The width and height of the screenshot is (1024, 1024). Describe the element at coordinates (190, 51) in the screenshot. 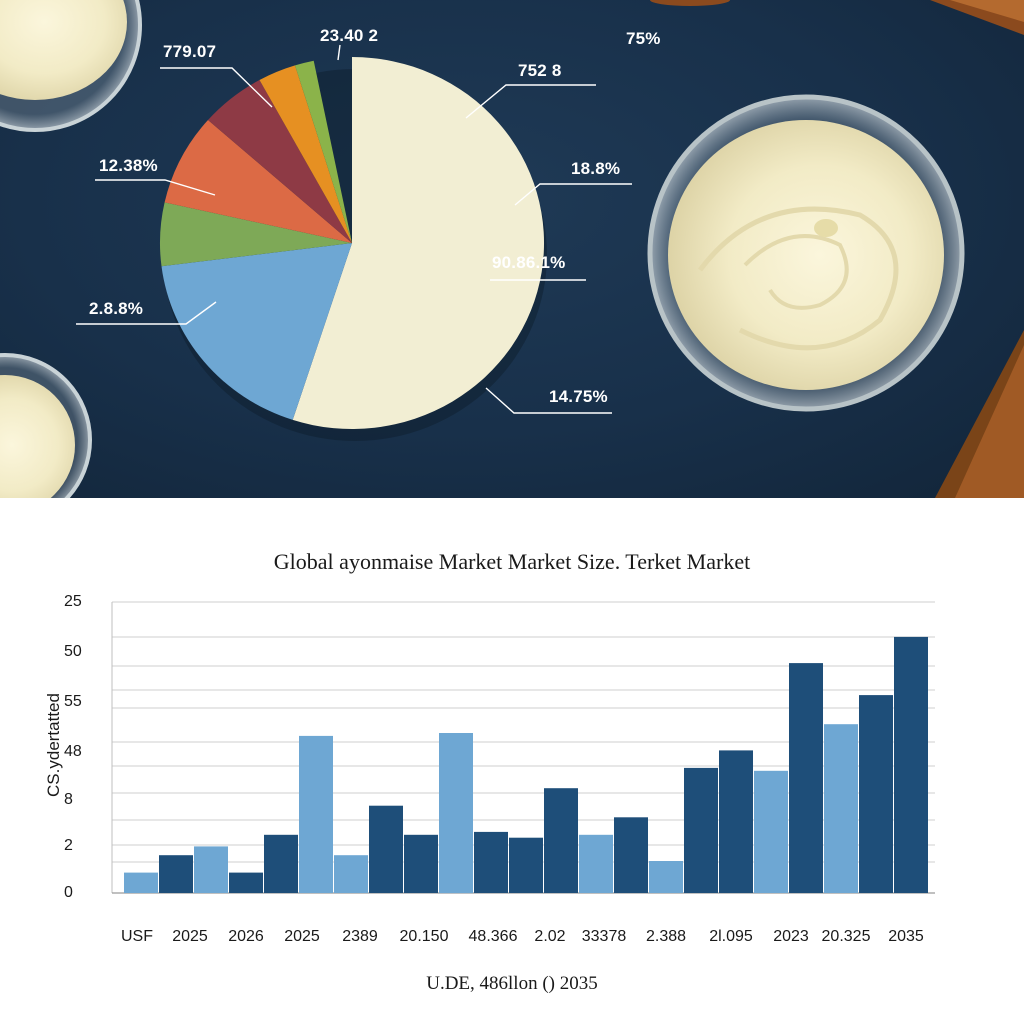

I see `pie-label-1: 779.07` at that location.